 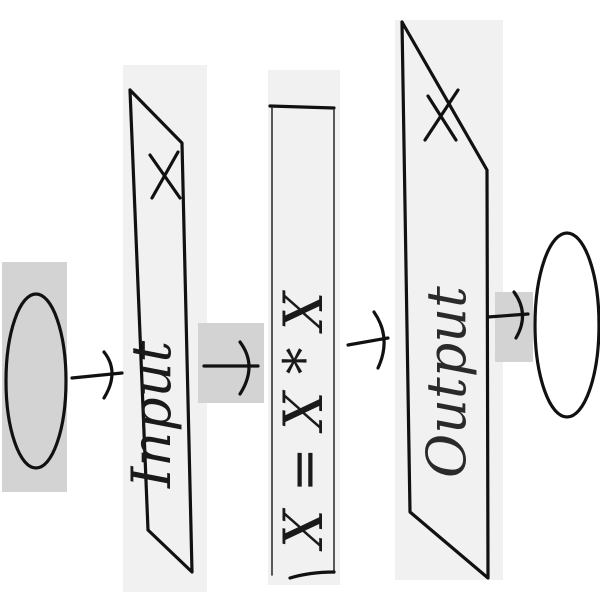 I want to click on arrow-input-to-process, so click(x=231, y=368).